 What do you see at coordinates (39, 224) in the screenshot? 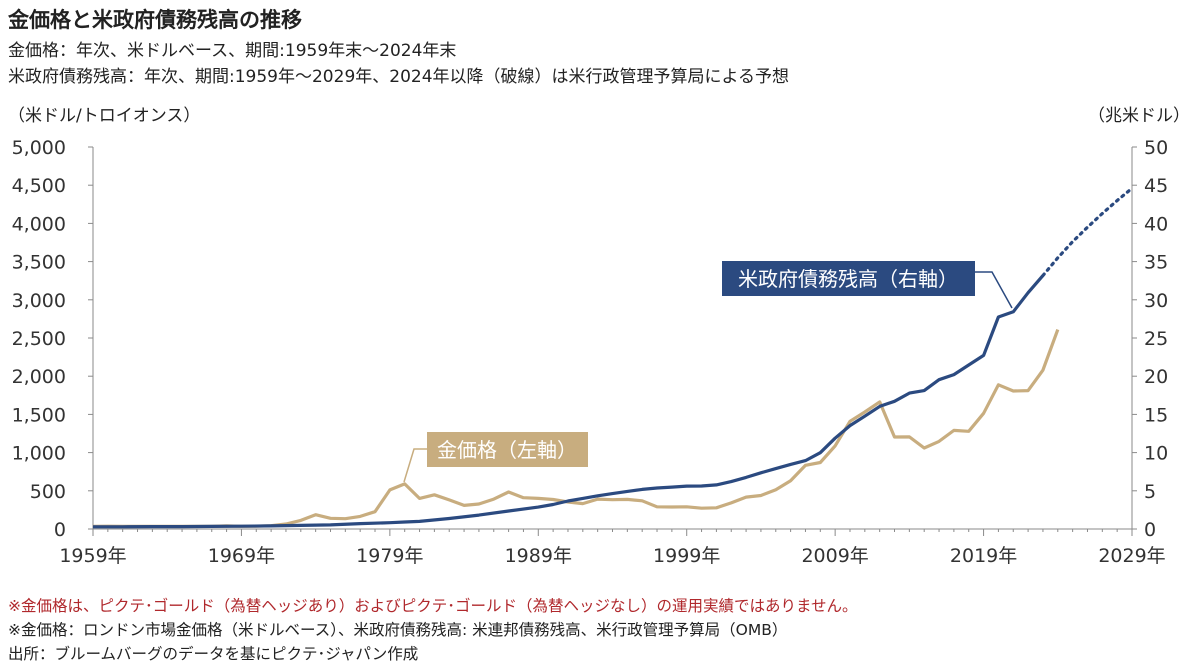
I see `left-tick-label: 4,000` at bounding box center [39, 224].